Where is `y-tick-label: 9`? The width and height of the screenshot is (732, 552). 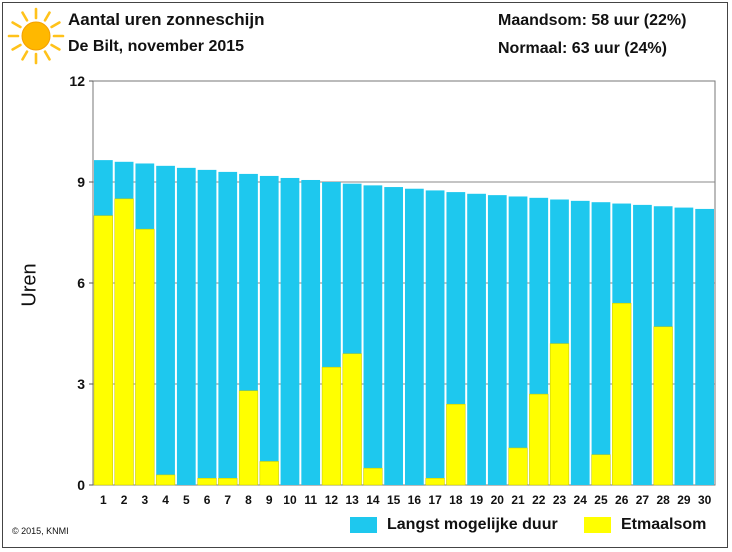 y-tick-label: 9 is located at coordinates (81, 182).